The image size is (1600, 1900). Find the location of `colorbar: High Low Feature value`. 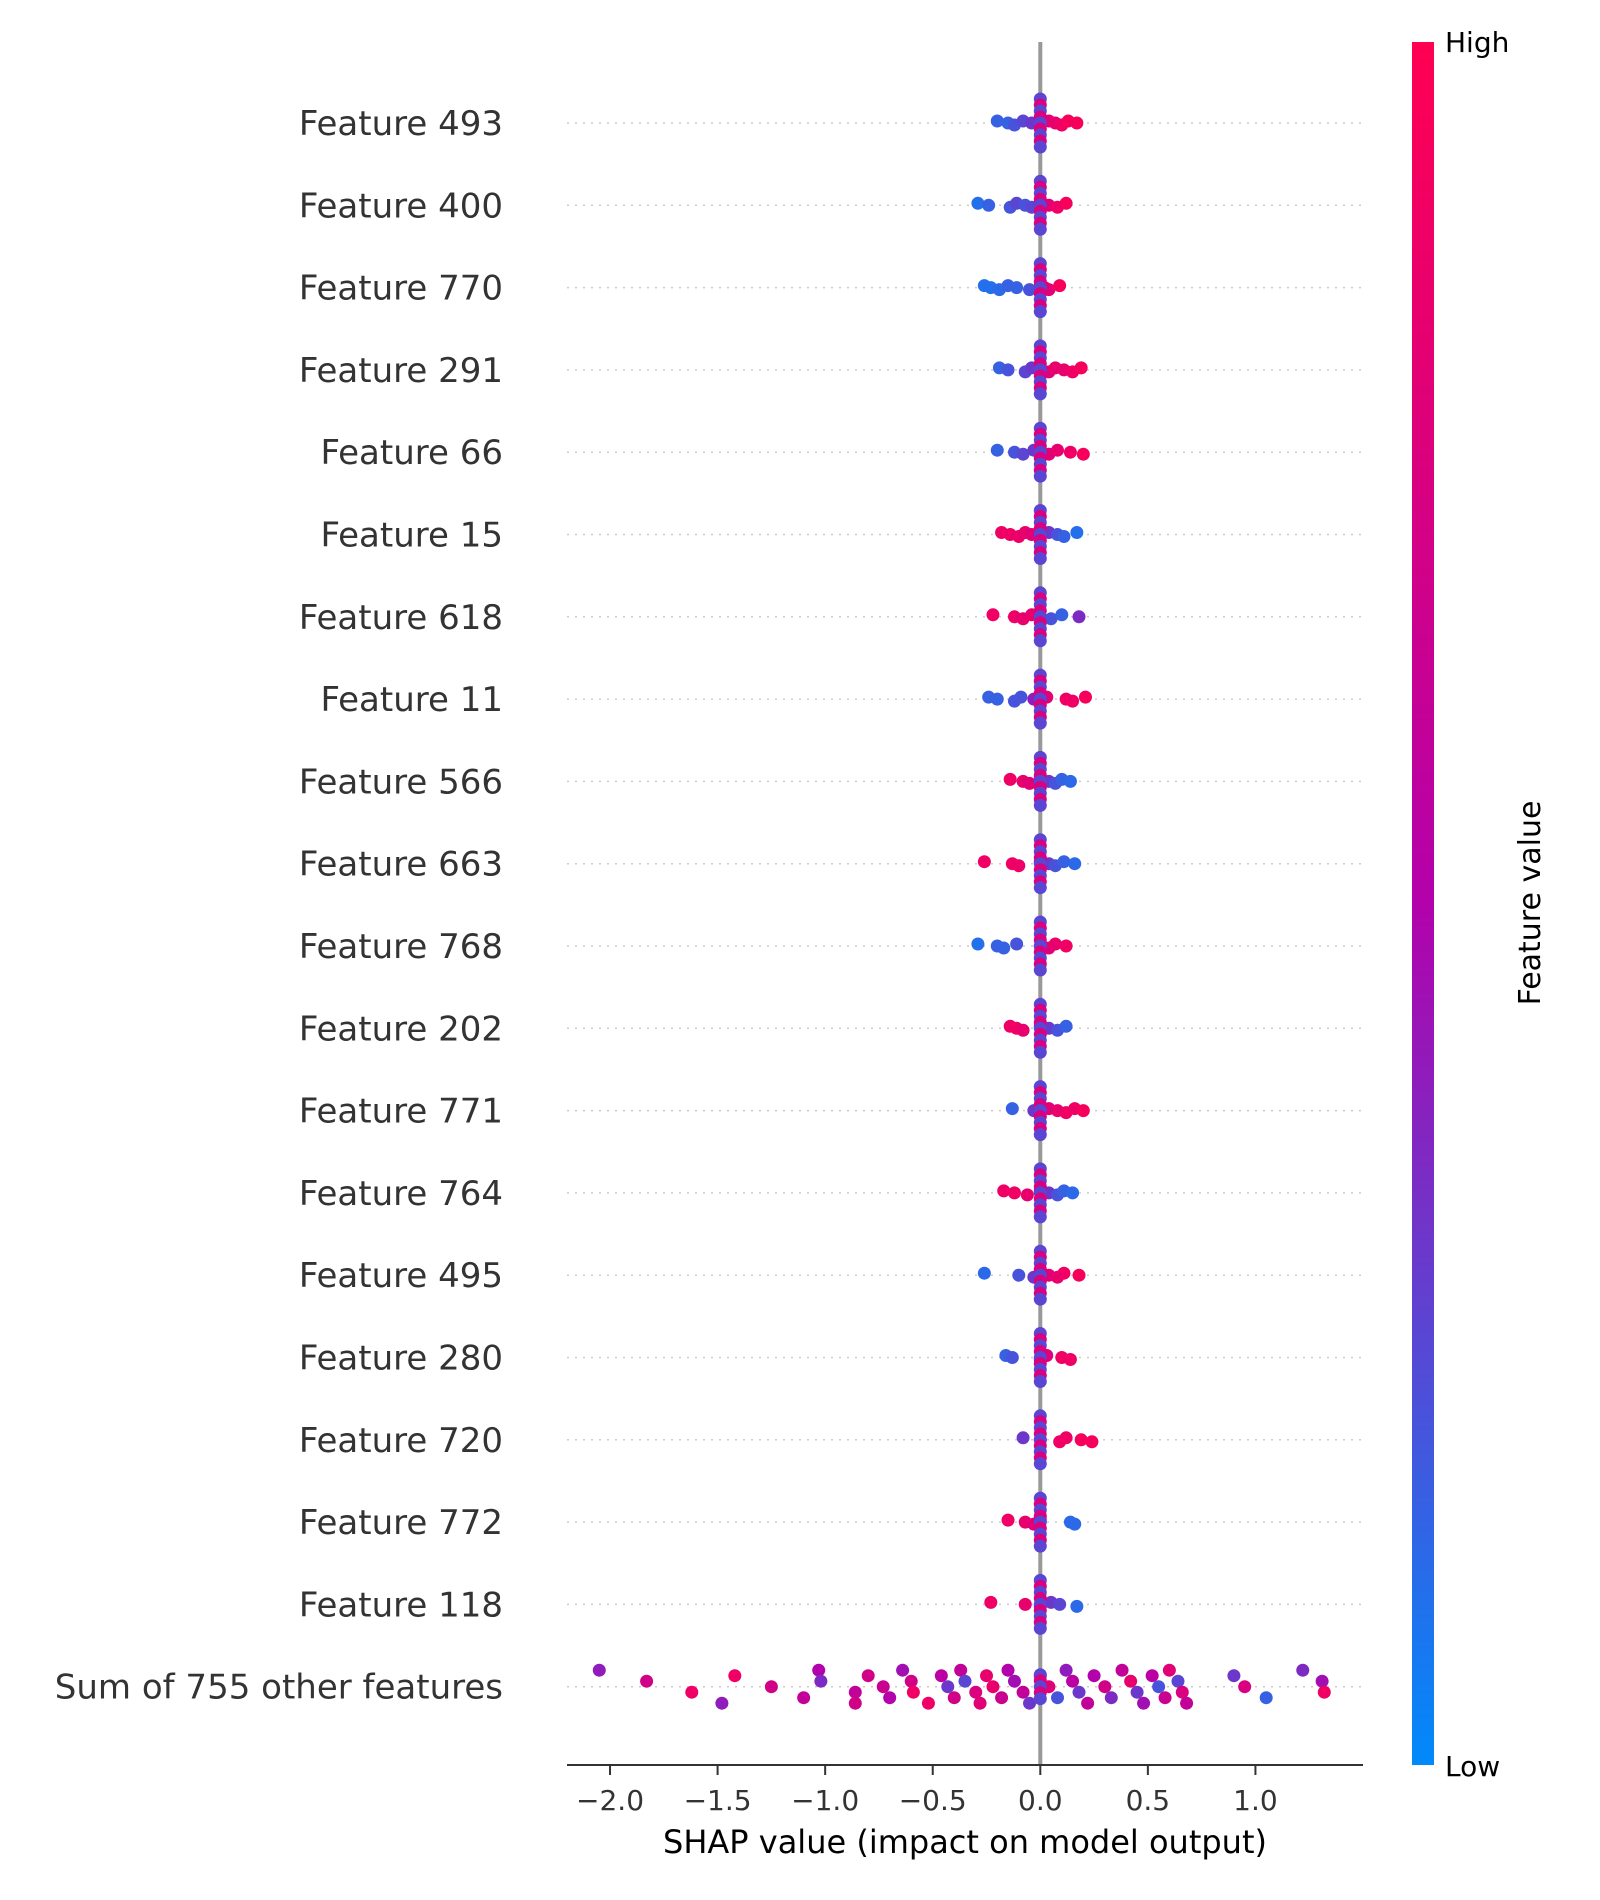

colorbar: High Low Feature value is located at coordinates (1480, 904).